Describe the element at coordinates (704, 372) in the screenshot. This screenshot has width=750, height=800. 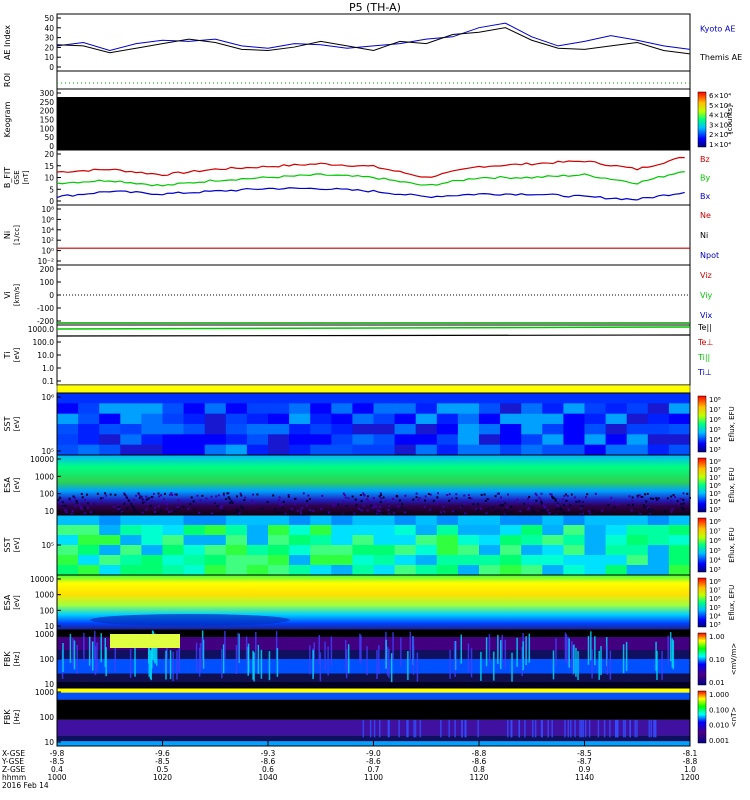
I see `ti-legend-item: Ti⊥` at that location.